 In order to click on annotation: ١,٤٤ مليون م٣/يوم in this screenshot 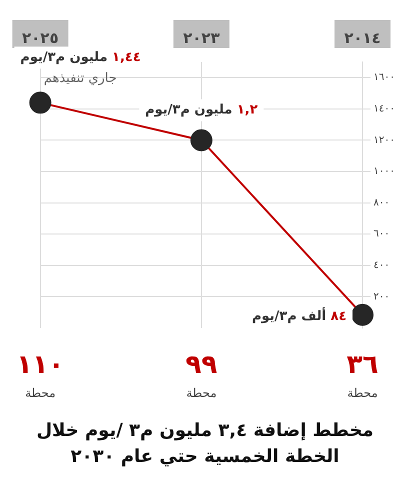, I will do `click(80, 58)`.